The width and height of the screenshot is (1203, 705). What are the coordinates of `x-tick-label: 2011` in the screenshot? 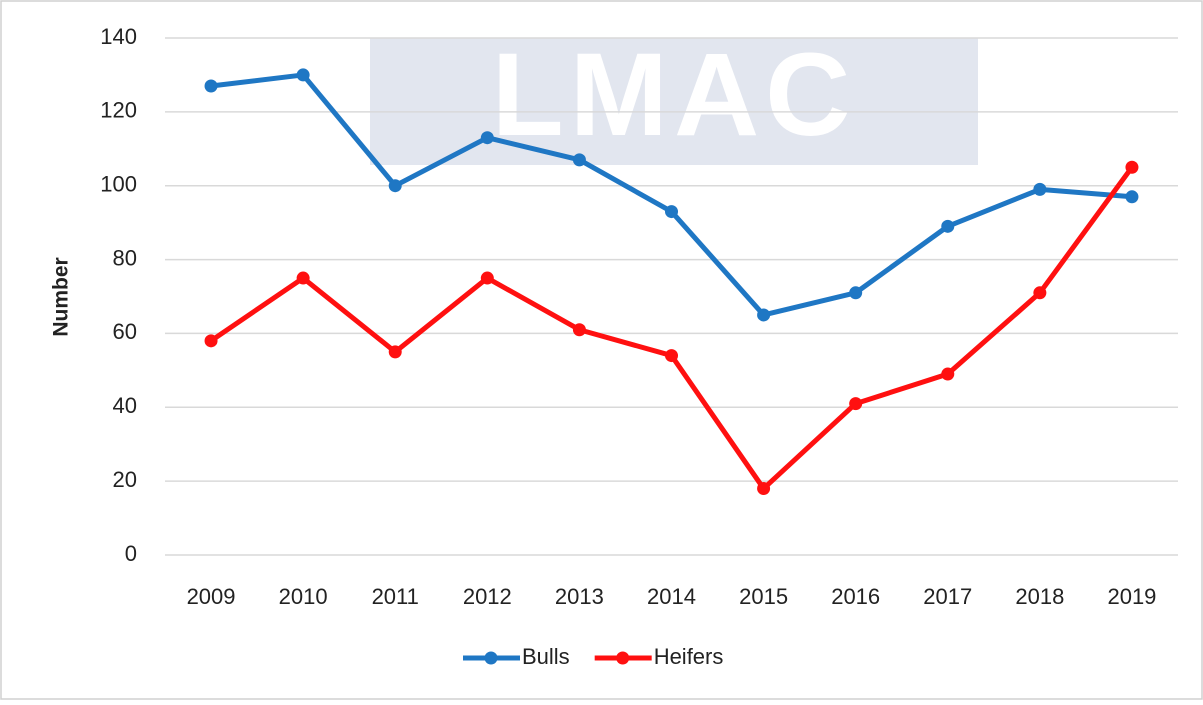 It's located at (395, 596).